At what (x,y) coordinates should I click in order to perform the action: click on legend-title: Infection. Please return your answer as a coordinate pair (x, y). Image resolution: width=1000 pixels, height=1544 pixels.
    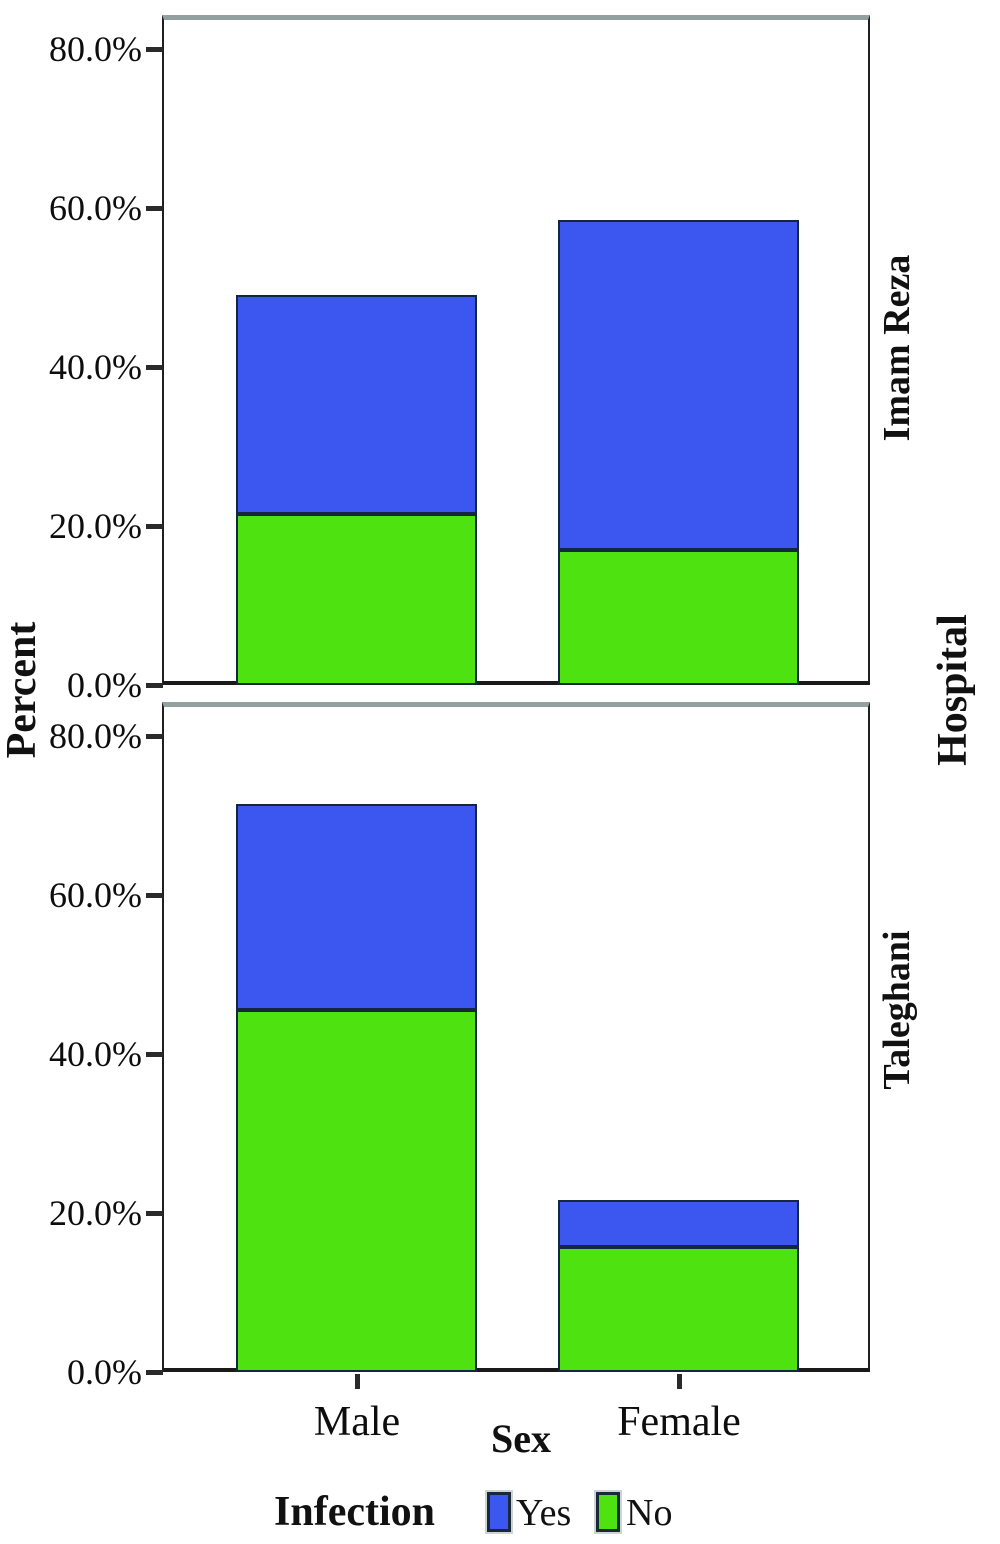
    Looking at the image, I should click on (354, 1512).